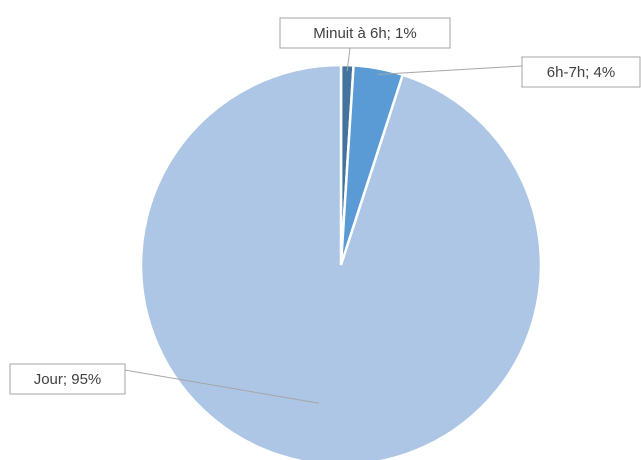 Image resolution: width=641 pixels, height=460 pixels. I want to click on data-label: 6h-7h; 4%, so click(581, 72).